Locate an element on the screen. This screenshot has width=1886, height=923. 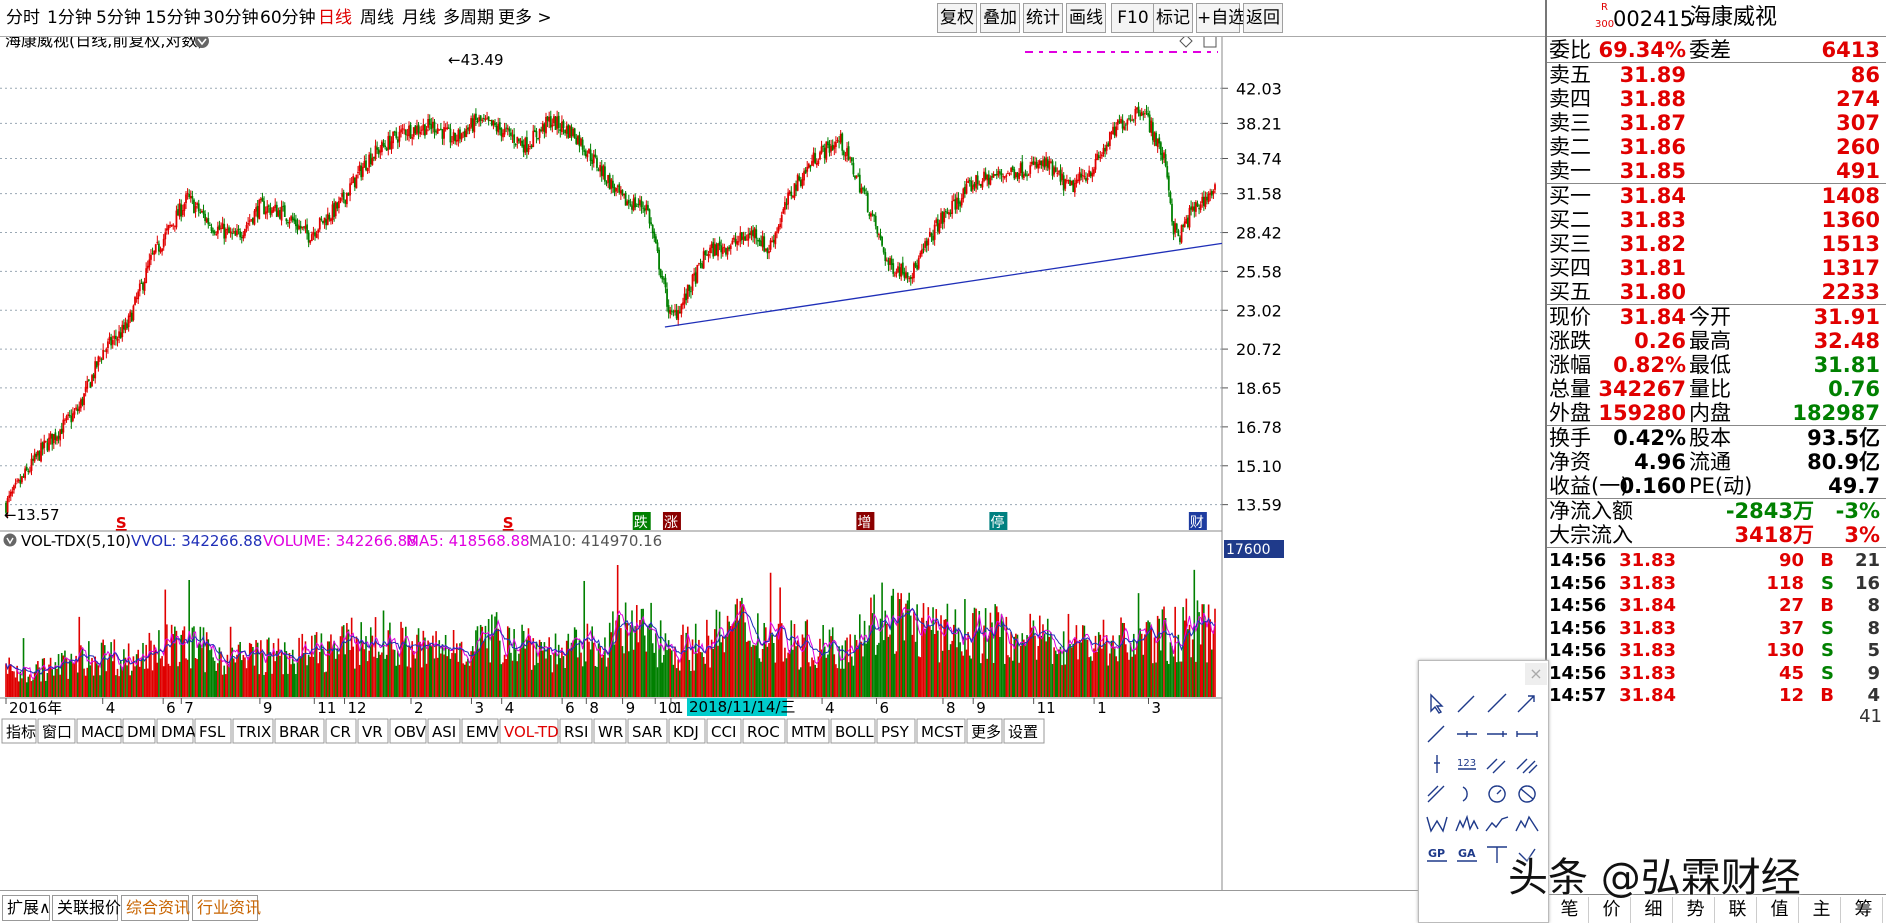
channel-icon is located at coordinates (1527, 764).